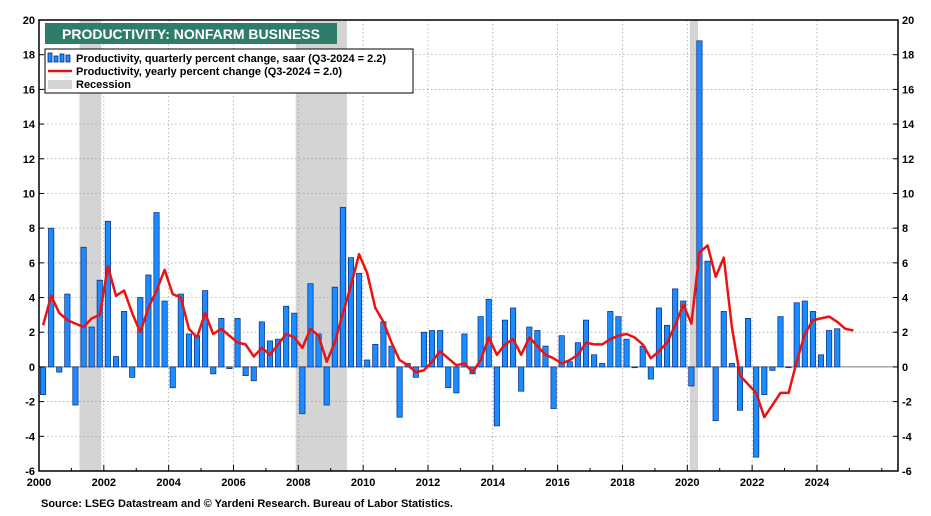 This screenshot has width=931, height=516. Describe the element at coordinates (693, 245) in the screenshot. I see `recession-band` at that location.